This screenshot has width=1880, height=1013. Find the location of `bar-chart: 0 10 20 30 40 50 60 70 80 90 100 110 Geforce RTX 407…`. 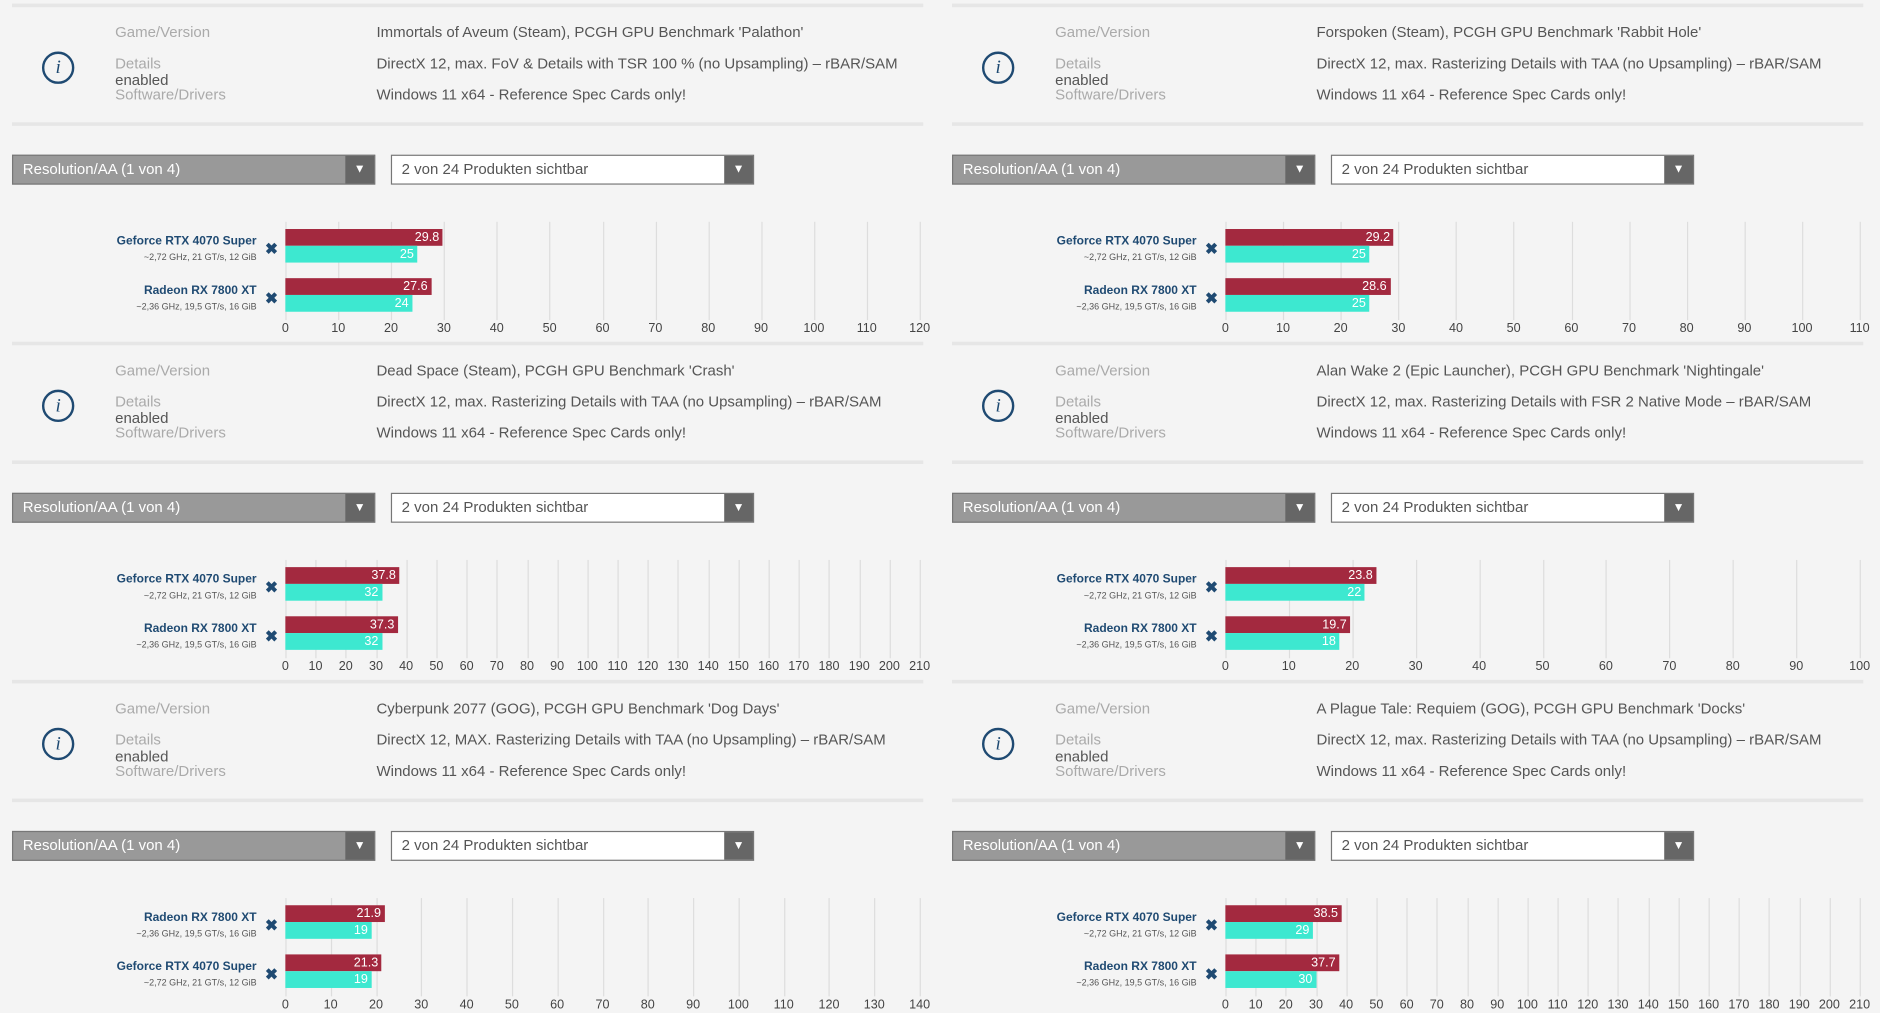

bar-chart: 0 10 20 30 40 50 60 70 80 90 100 110 Geforce RTX 407… is located at coordinates (1411, 279).